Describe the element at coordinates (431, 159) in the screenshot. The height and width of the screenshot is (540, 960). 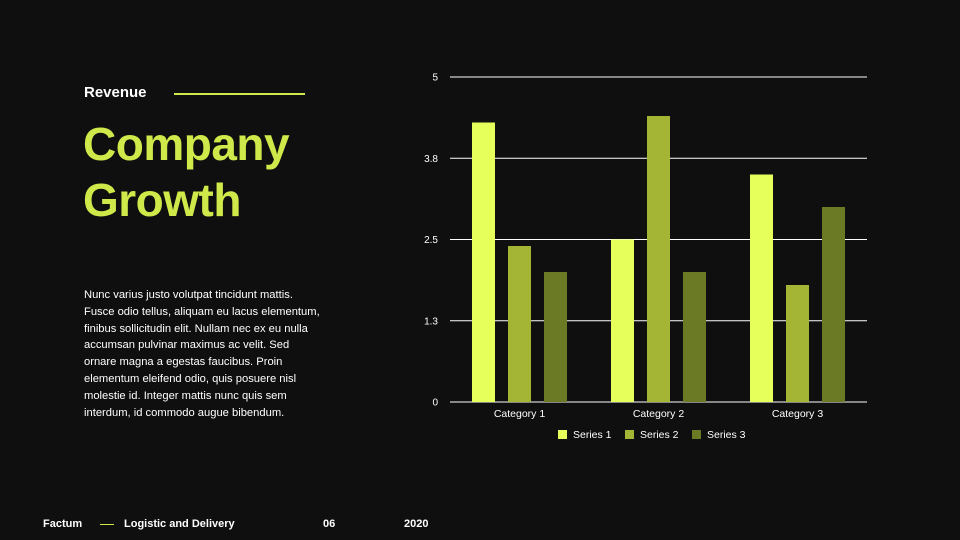
I see `y-tick-label: 3.8` at that location.